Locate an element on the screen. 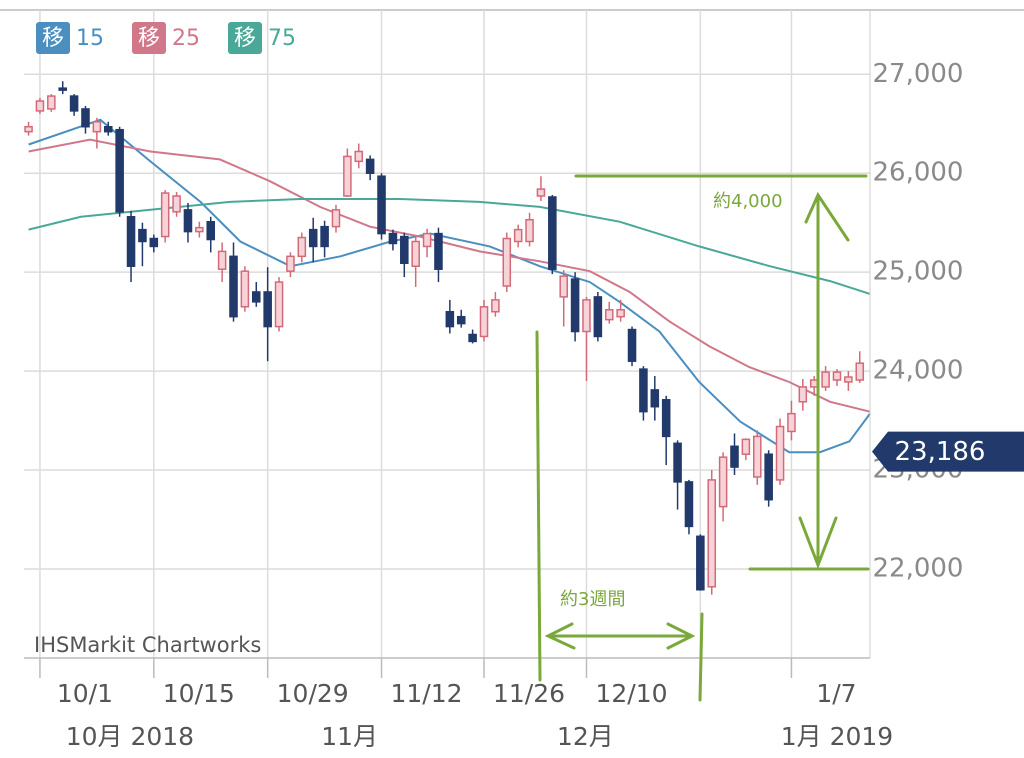 This screenshot has height=758, width=1024. y-tick-label: 27,000 is located at coordinates (918, 74).